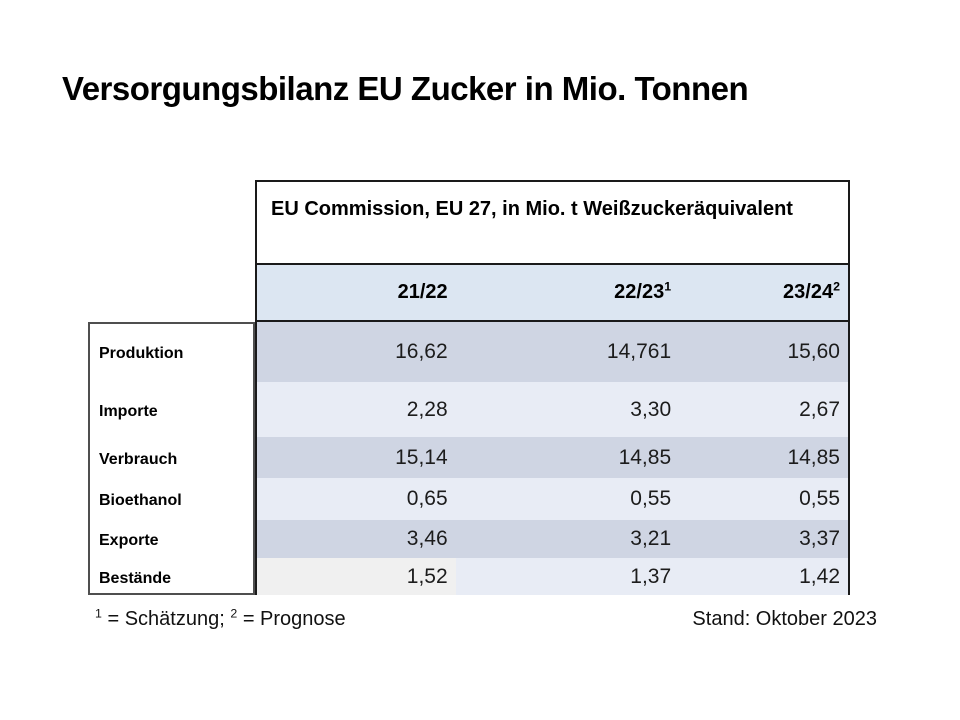 The height and width of the screenshot is (720, 960). What do you see at coordinates (763, 409) in the screenshot?
I see `table-cell: 2,67` at bounding box center [763, 409].